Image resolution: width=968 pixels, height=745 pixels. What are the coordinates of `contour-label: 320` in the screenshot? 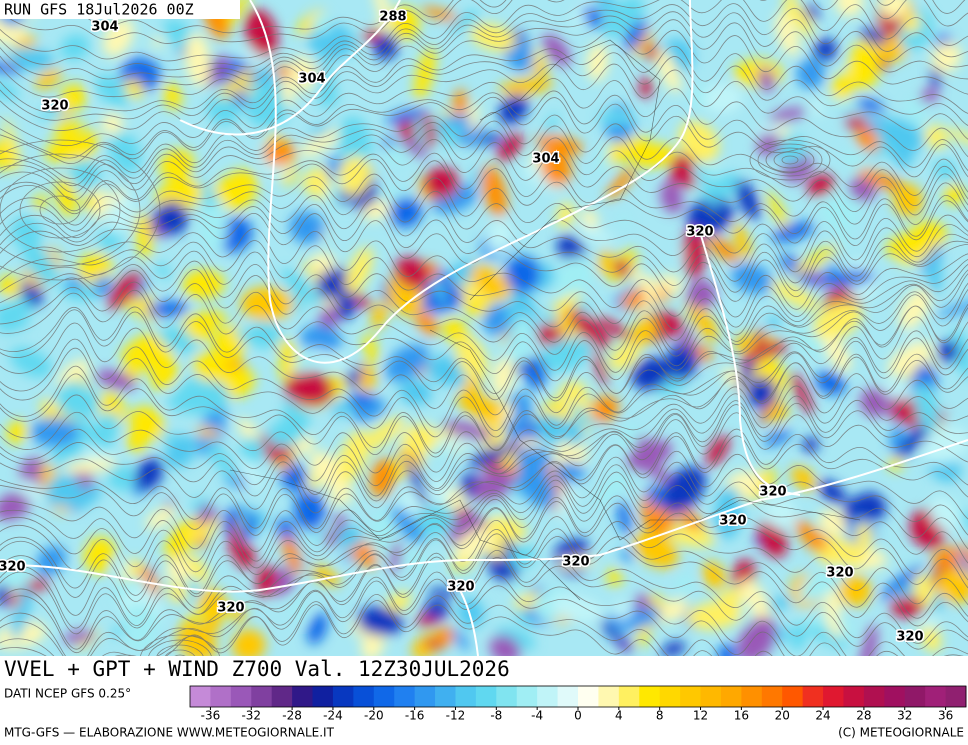 It's located at (772, 492).